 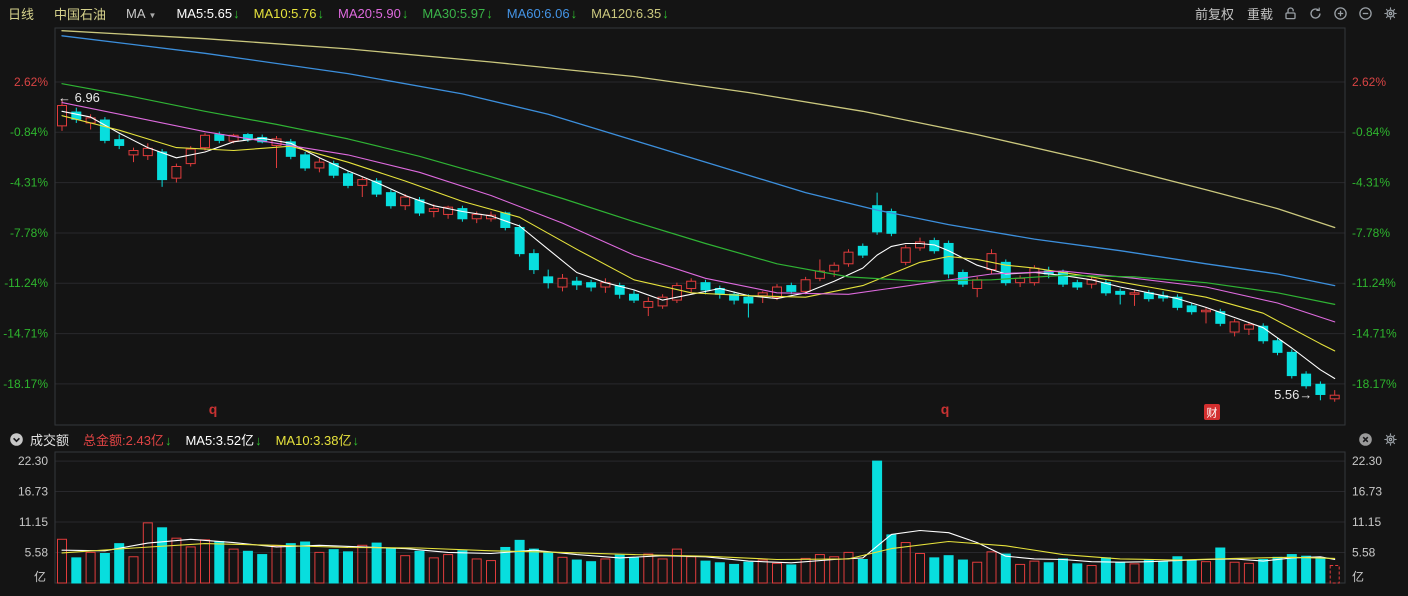 What do you see at coordinates (25, 384) in the screenshot?
I see `svg-text: -18.17%` at bounding box center [25, 384].